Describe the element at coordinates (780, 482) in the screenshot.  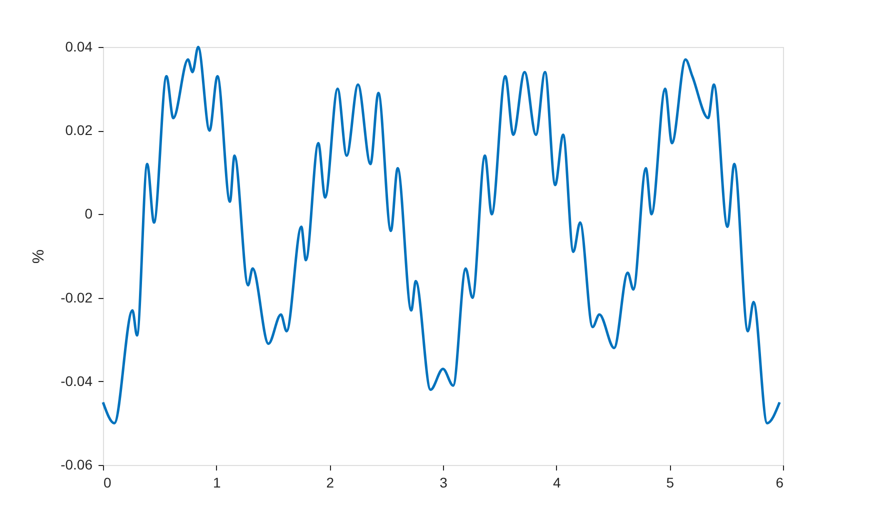
I see `x-tick-label: 6` at that location.